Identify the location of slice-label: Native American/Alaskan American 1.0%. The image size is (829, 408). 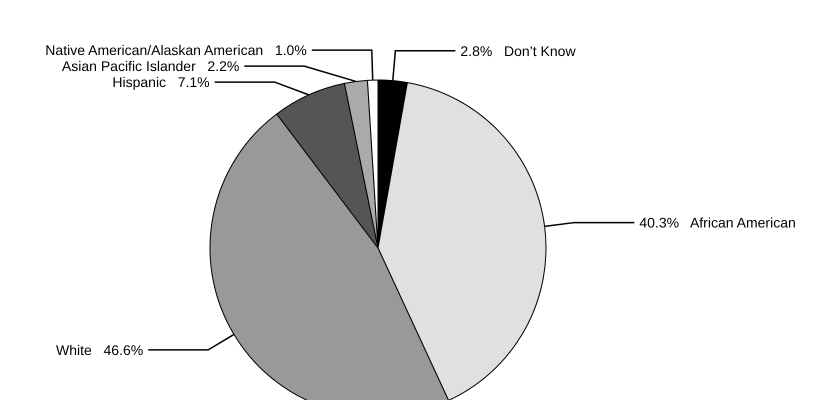
(176, 50).